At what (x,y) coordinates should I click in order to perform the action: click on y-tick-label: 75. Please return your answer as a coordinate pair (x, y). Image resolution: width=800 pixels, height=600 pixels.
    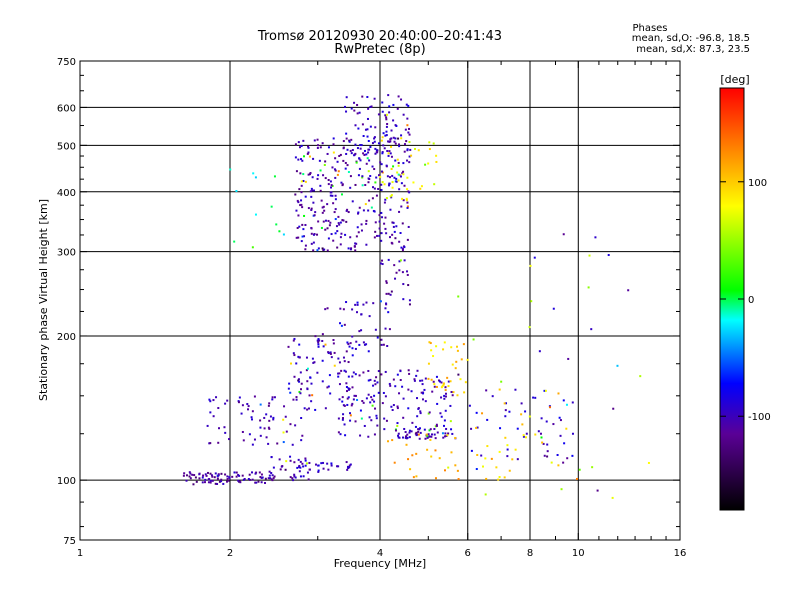
    Looking at the image, I should click on (69, 541).